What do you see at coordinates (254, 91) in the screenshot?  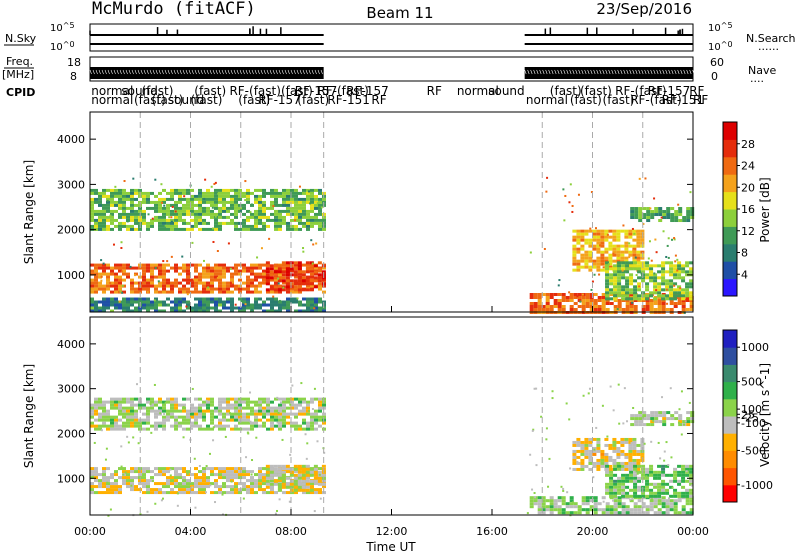 I see `cpid-entry: RF-(fast)` at bounding box center [254, 91].